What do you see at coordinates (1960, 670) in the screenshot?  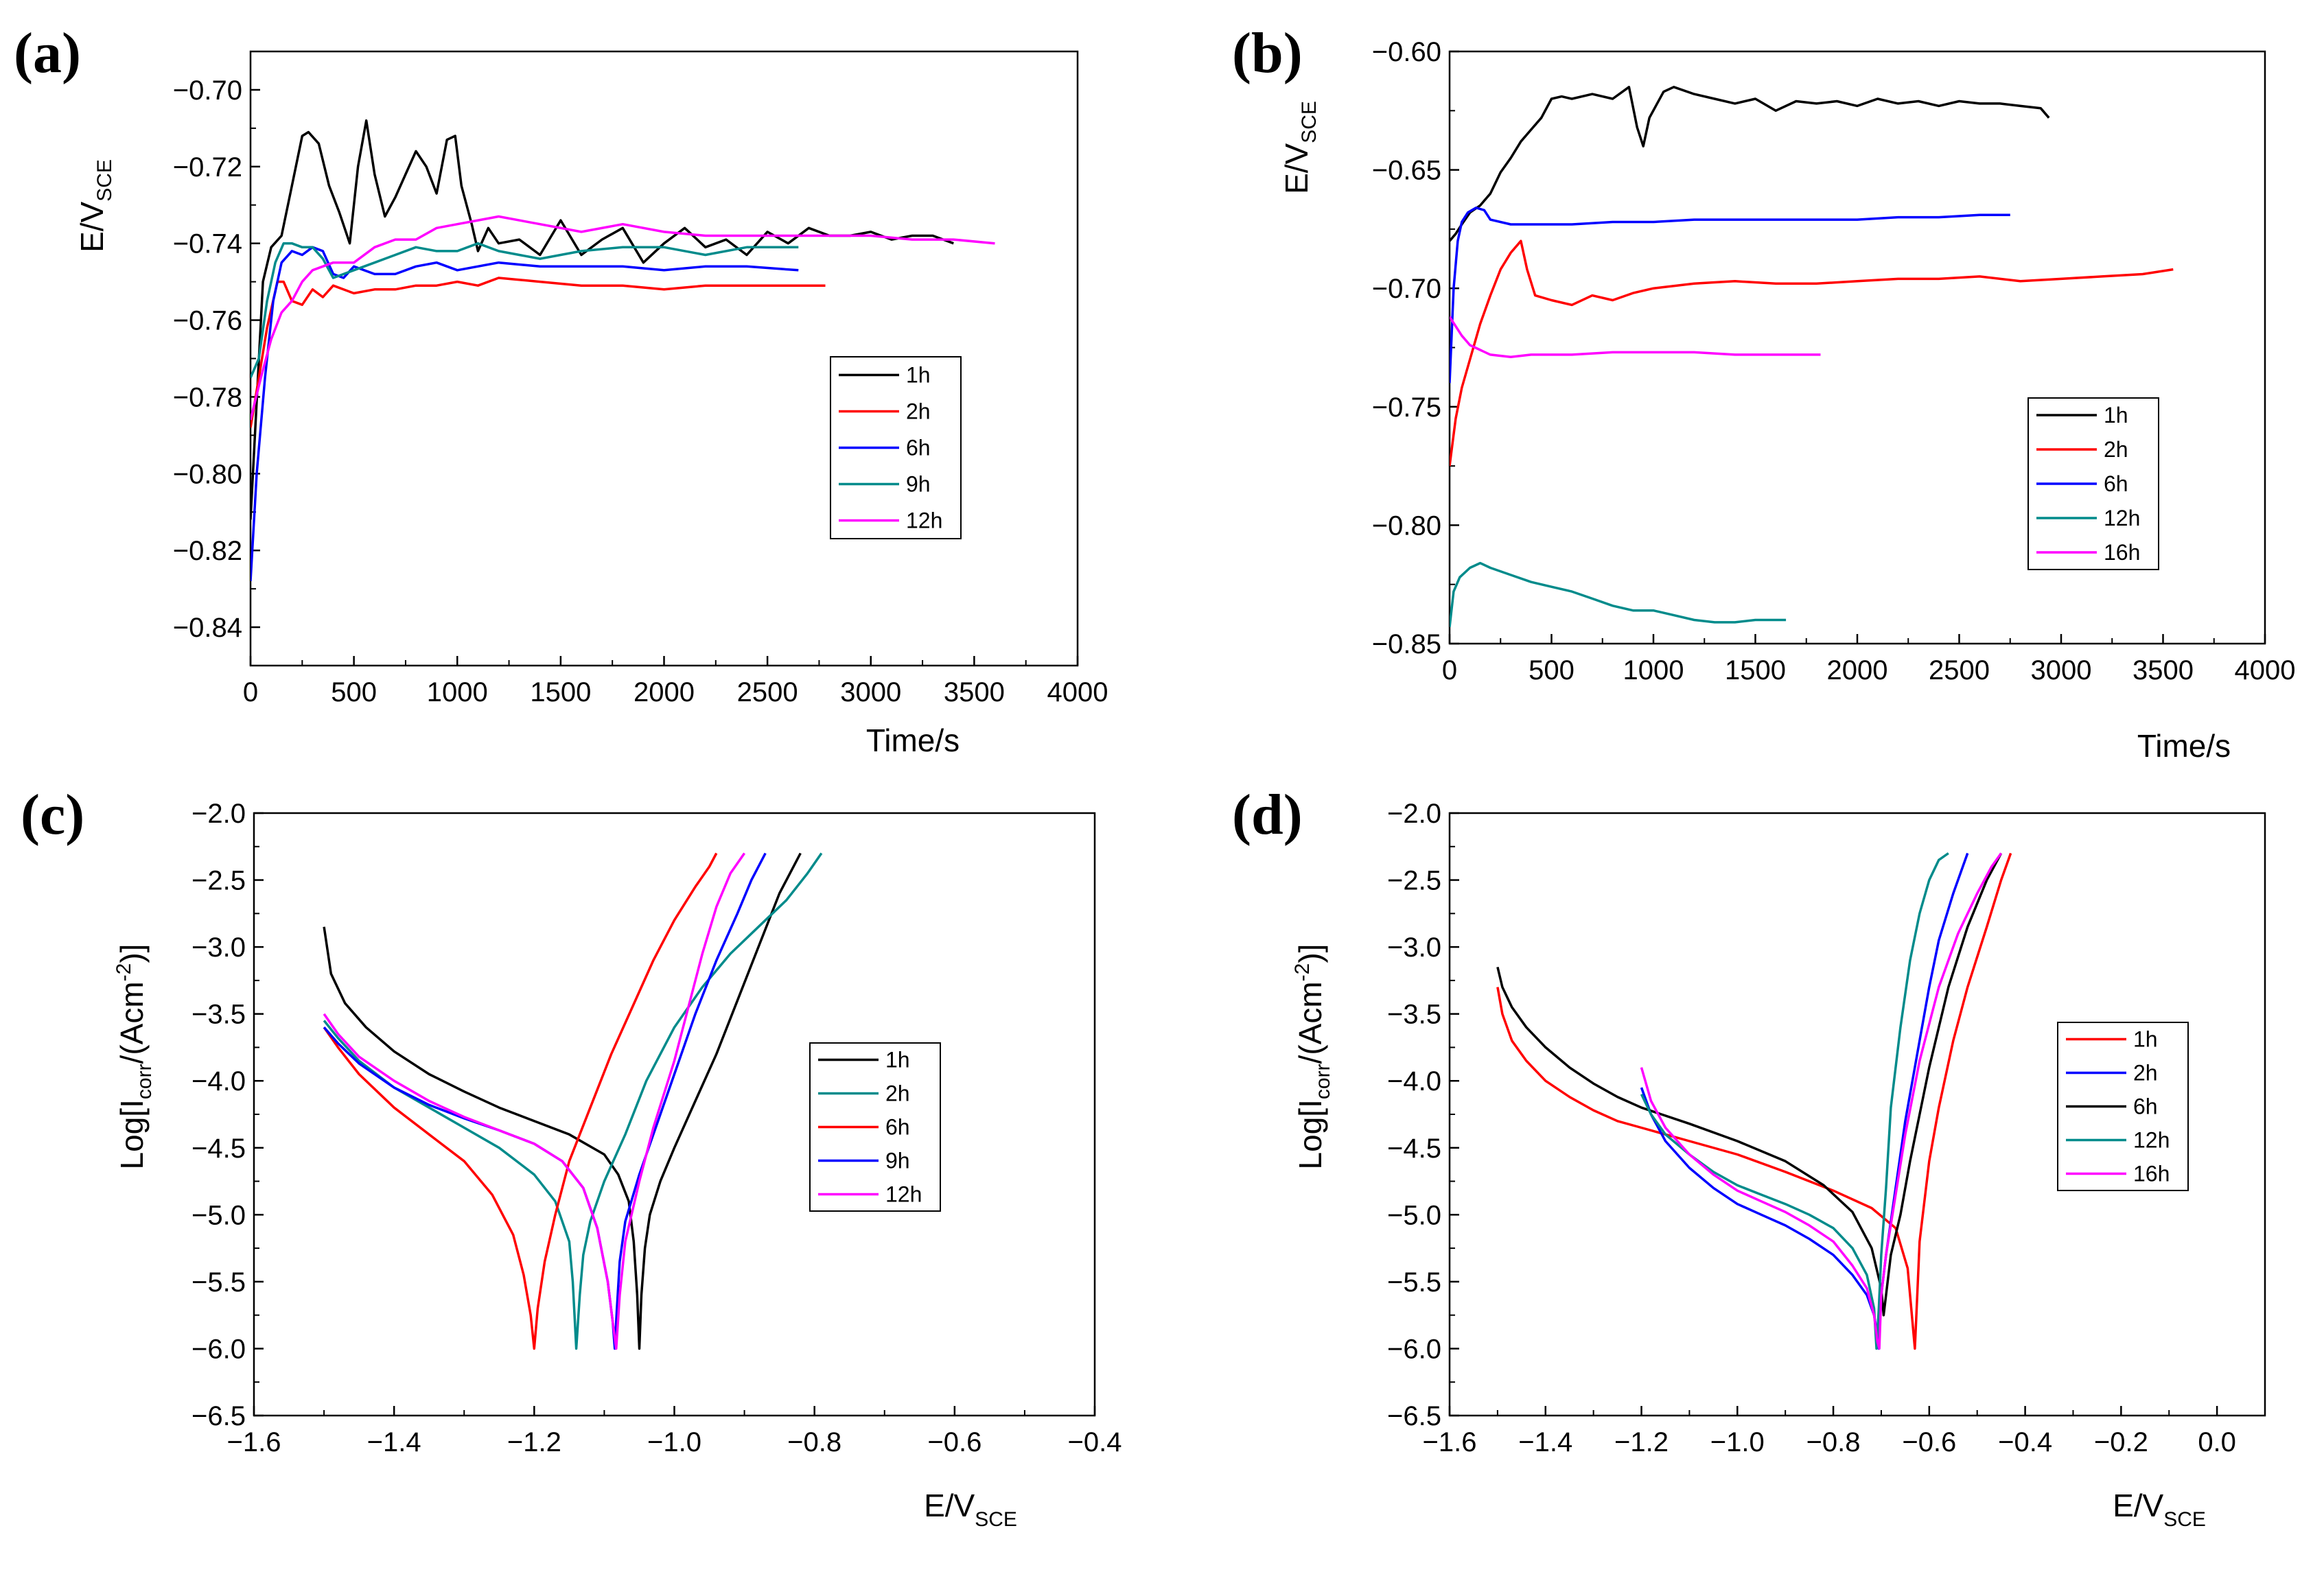 I see `panel-b-x-tick-label: 2500` at bounding box center [1960, 670].